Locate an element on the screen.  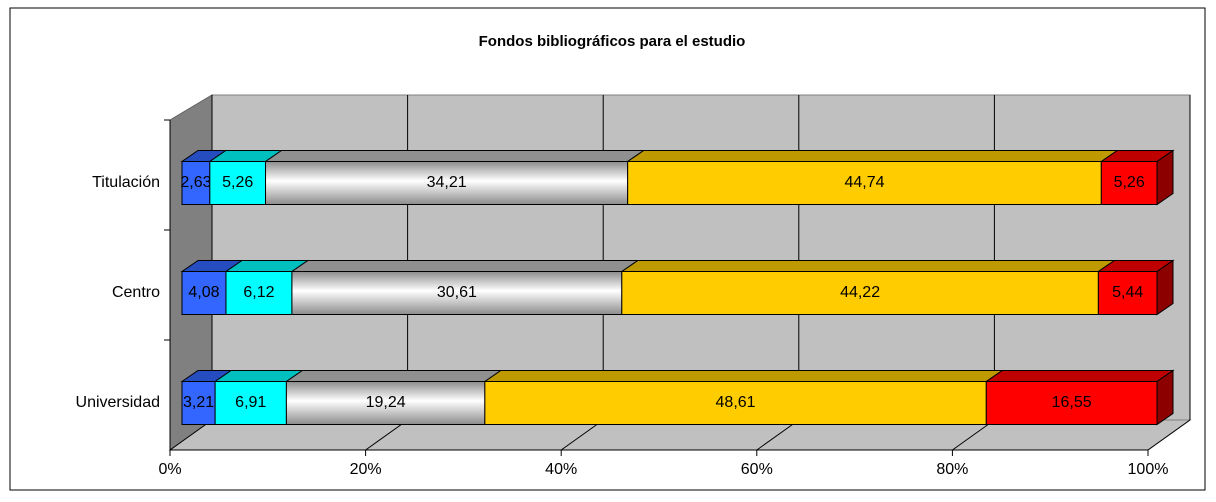
data-label: 44,22 is located at coordinates (860, 292).